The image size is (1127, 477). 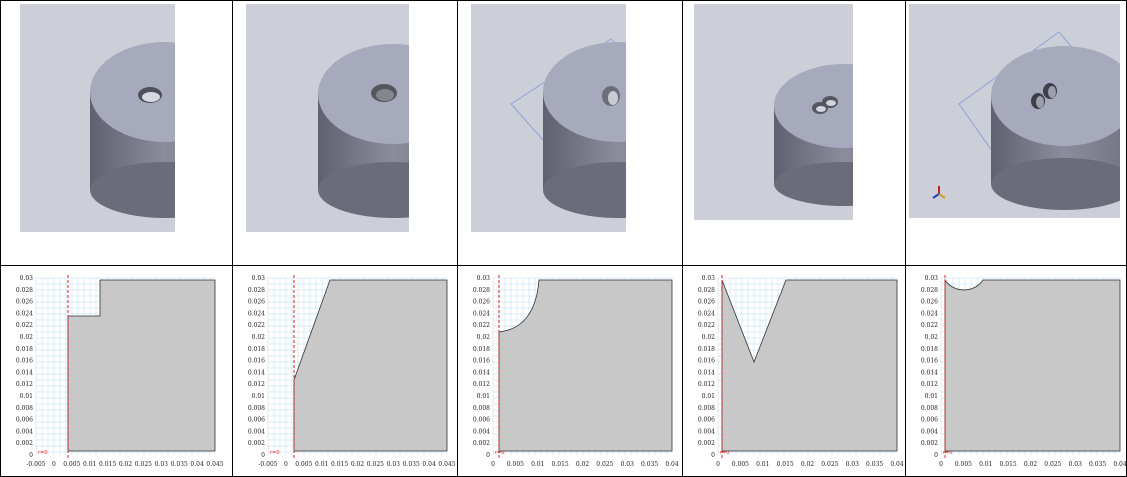 What do you see at coordinates (481, 420) in the screenshot?
I see `y-tick-label: 0.006` at bounding box center [481, 420].